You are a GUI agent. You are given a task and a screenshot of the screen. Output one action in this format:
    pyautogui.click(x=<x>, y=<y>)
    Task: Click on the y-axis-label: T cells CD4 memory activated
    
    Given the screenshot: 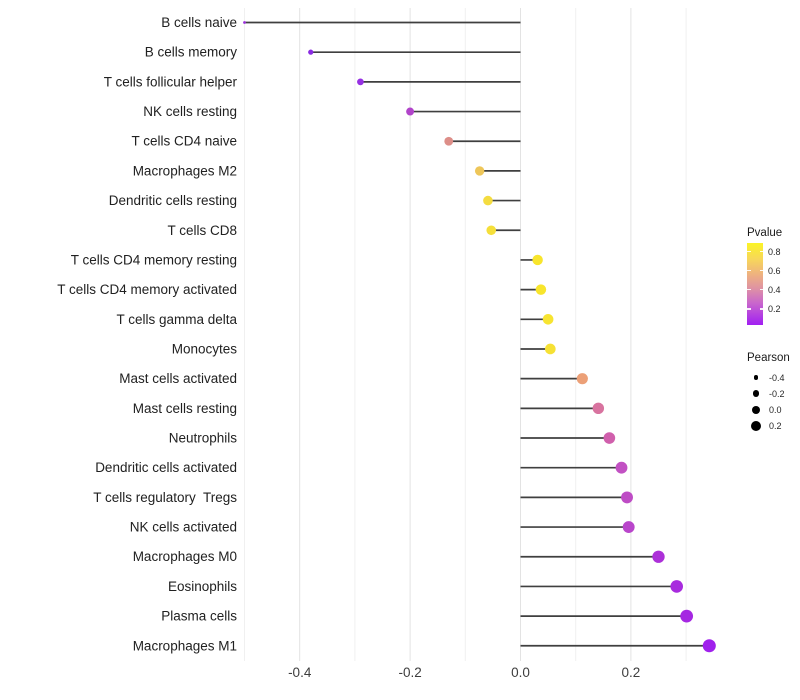 What is the action you would take?
    pyautogui.click(x=147, y=289)
    